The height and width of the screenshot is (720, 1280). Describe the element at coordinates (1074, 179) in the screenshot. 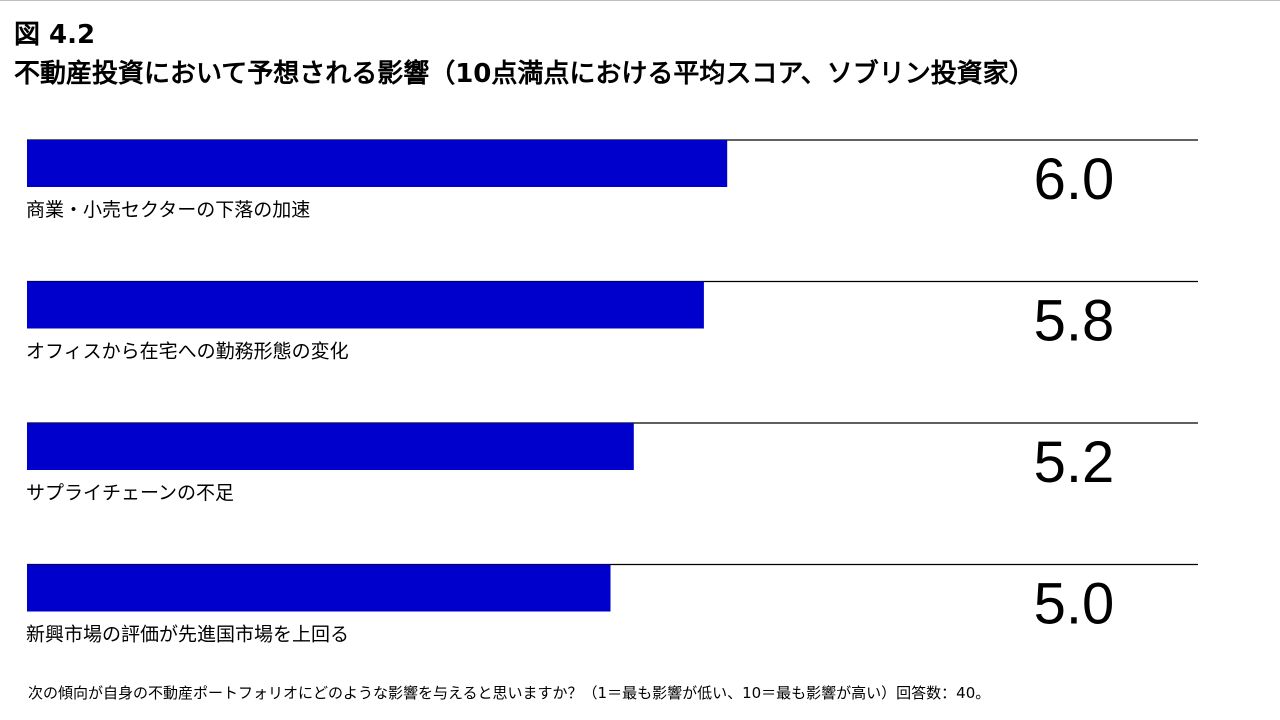

I see `value-label: 6.0` at that location.